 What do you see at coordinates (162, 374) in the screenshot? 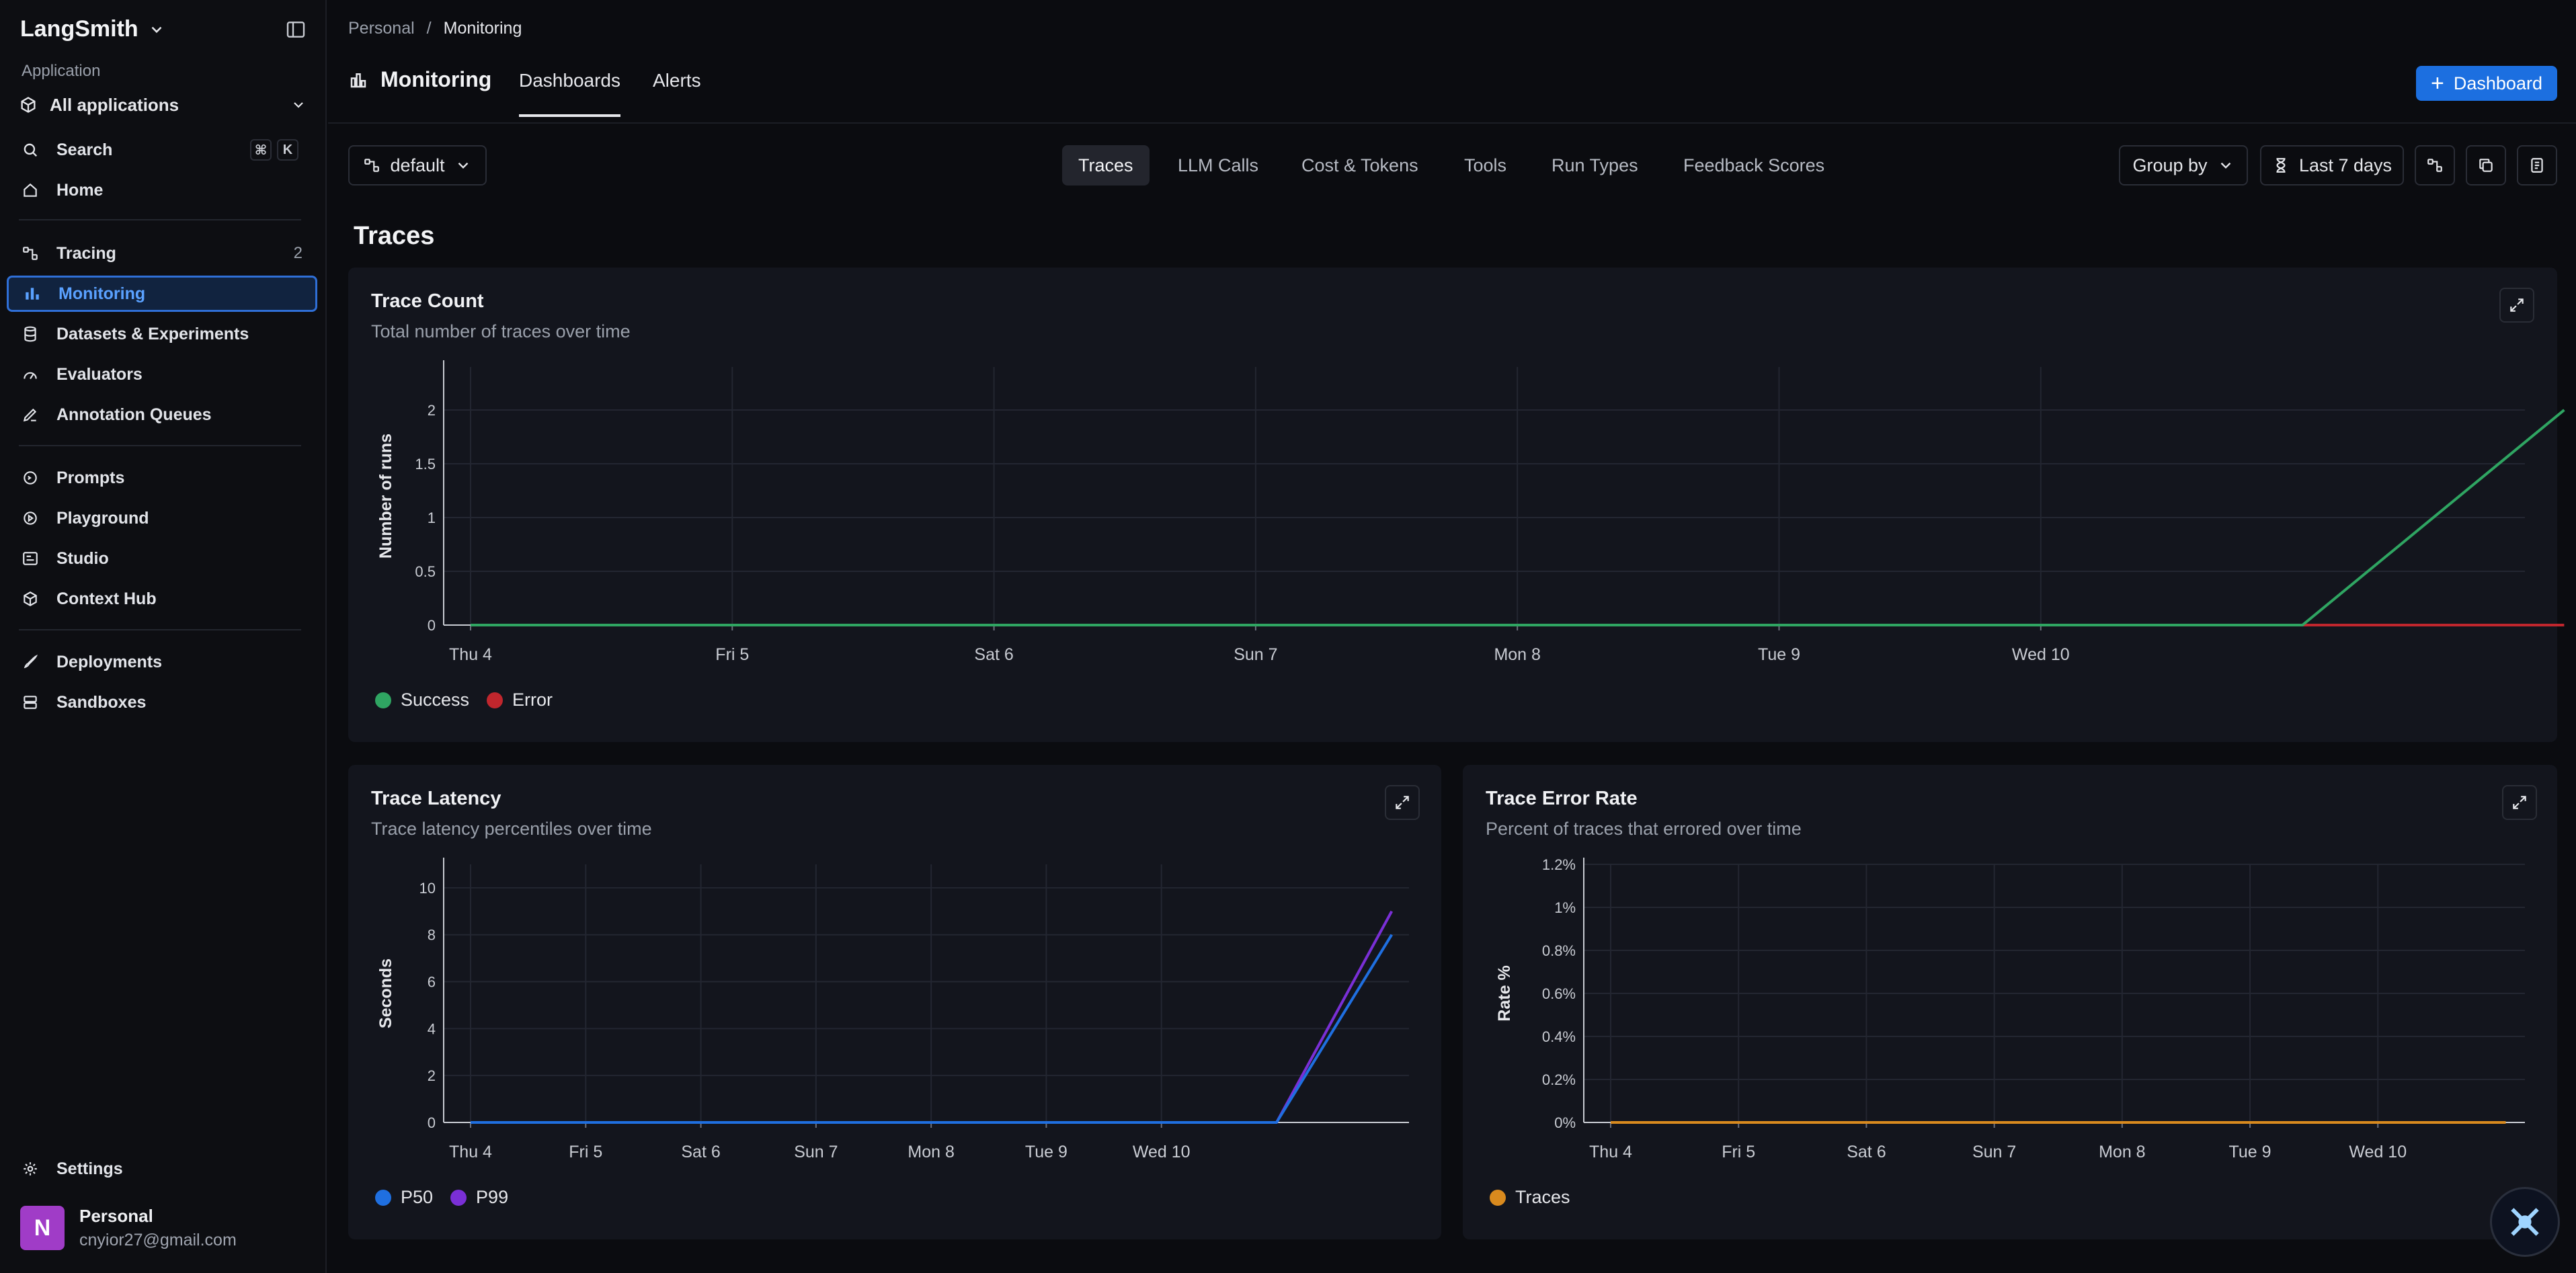
I see `sidebar-item-evaluators: Evaluators` at bounding box center [162, 374].